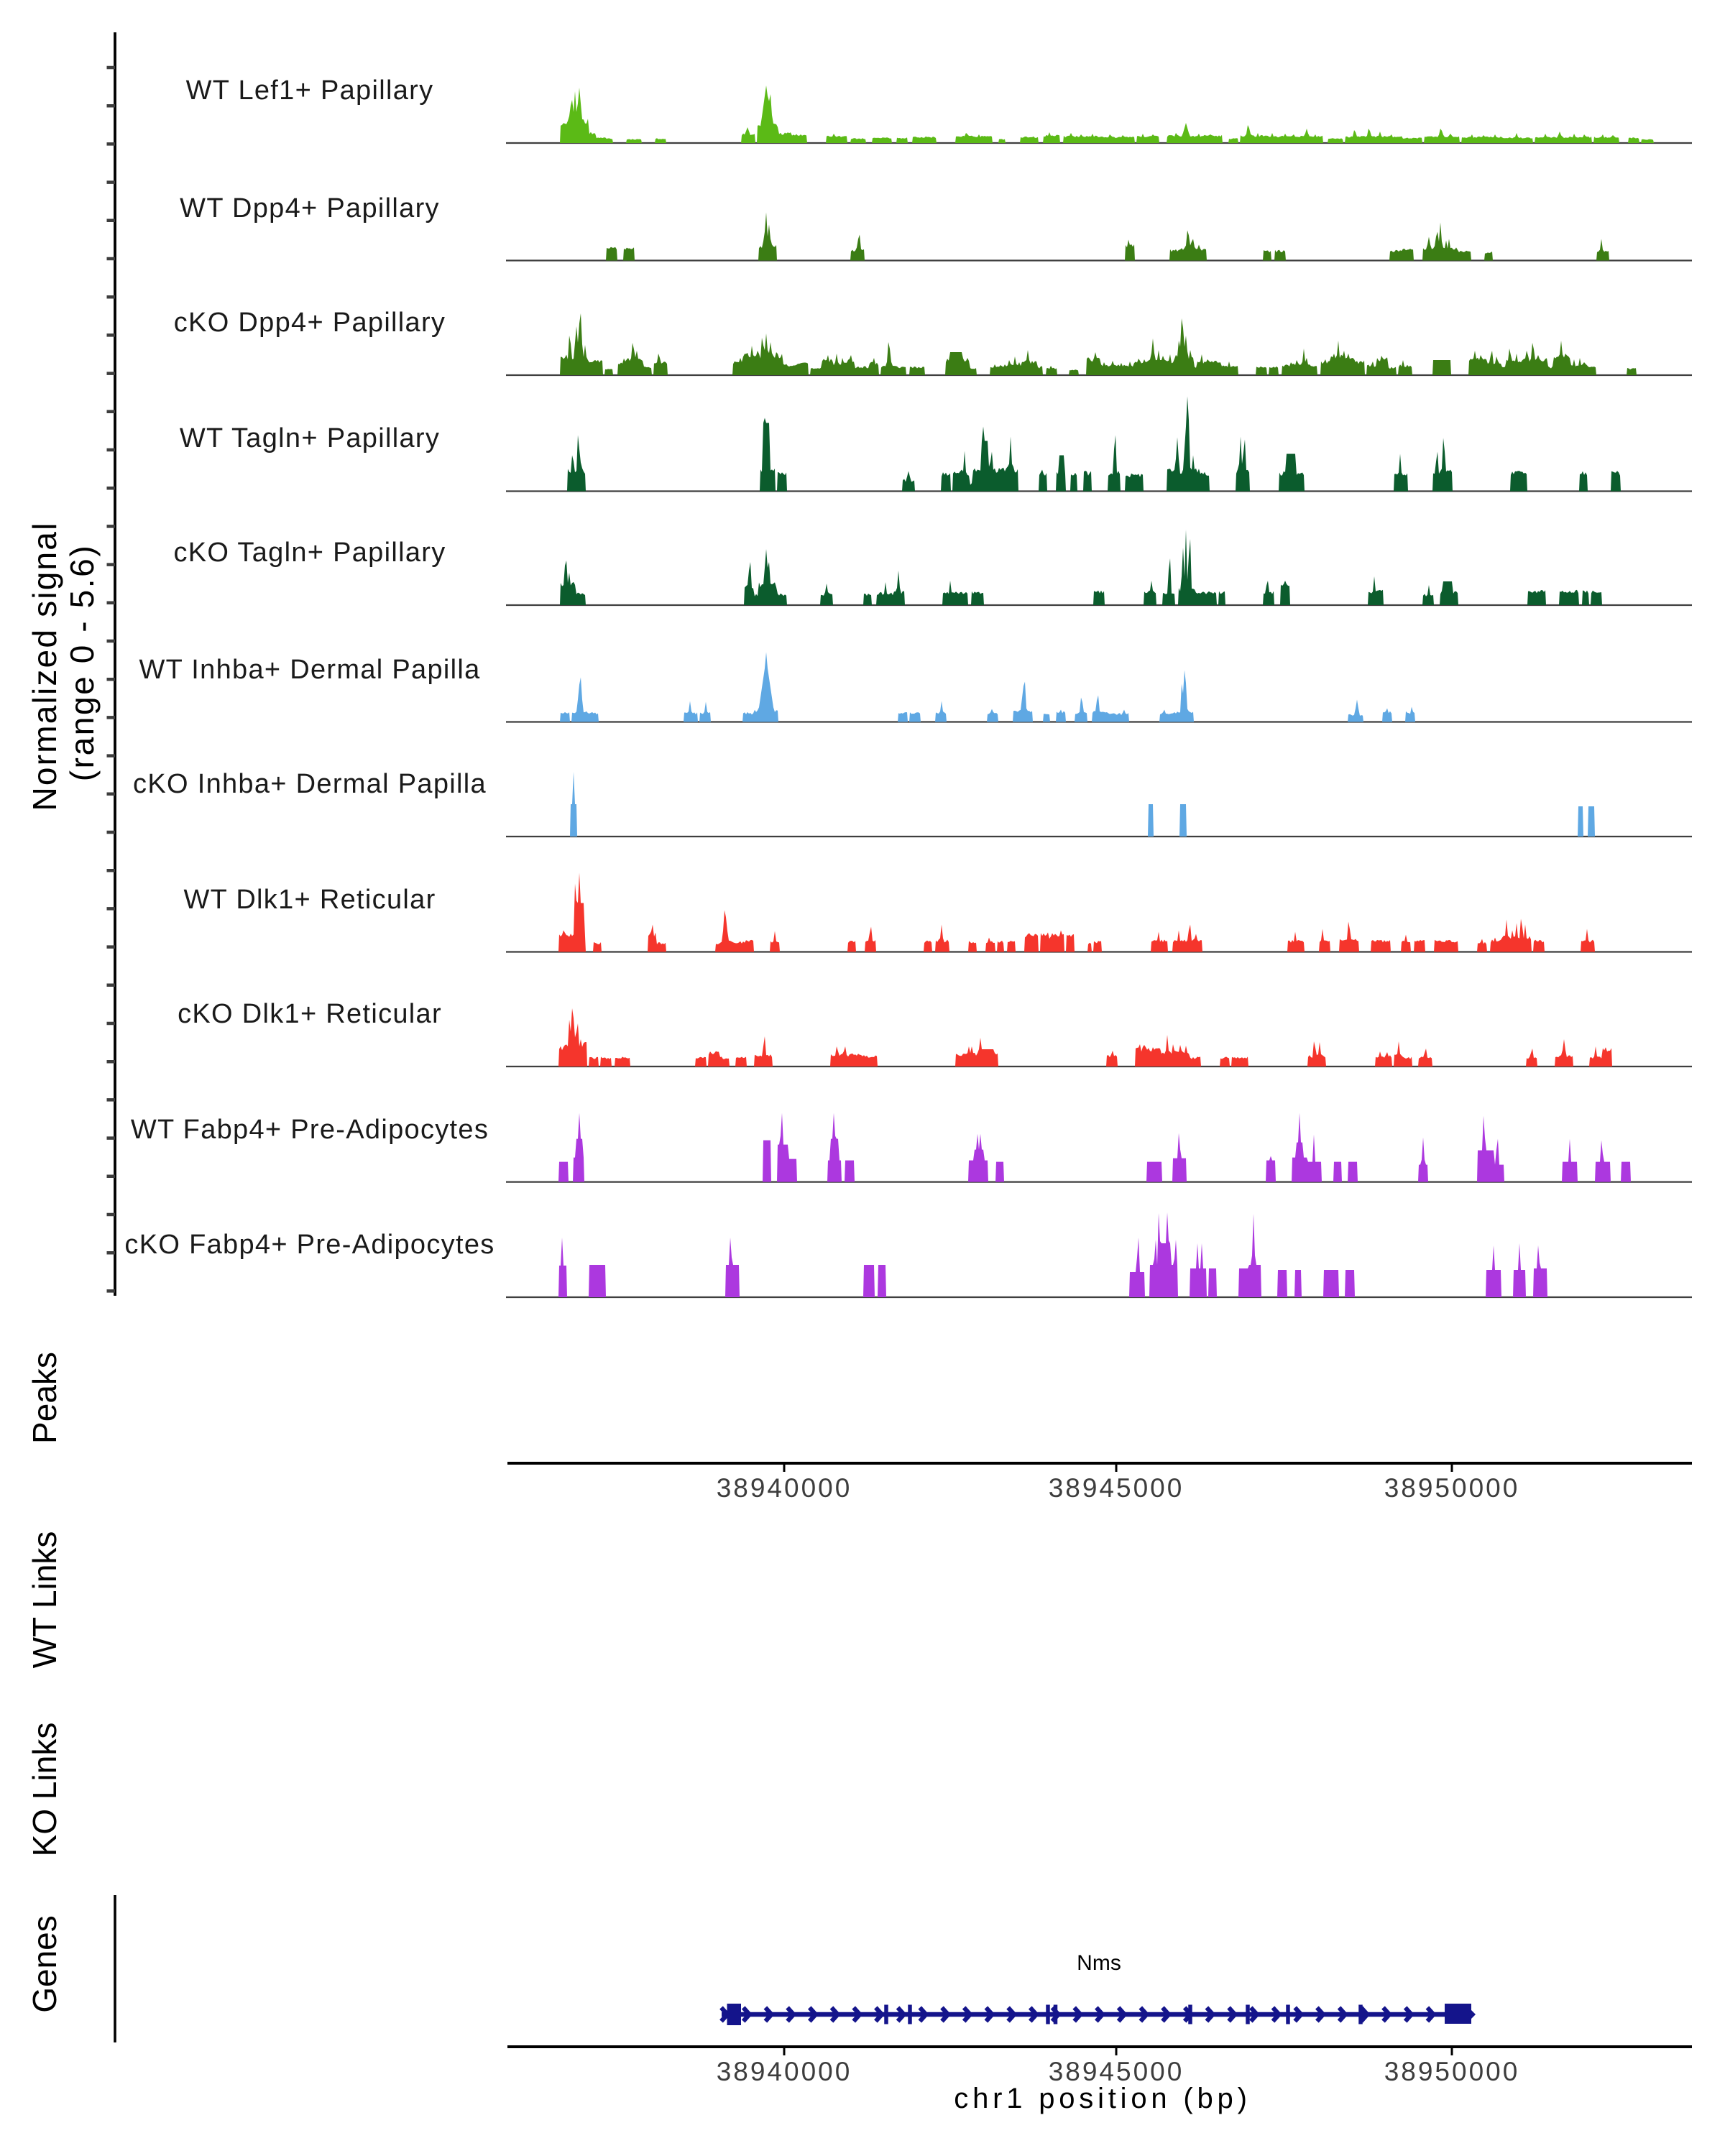 The image size is (1725, 2156). Describe the element at coordinates (44, 1964) in the screenshot. I see `svg-text: Genes` at that location.